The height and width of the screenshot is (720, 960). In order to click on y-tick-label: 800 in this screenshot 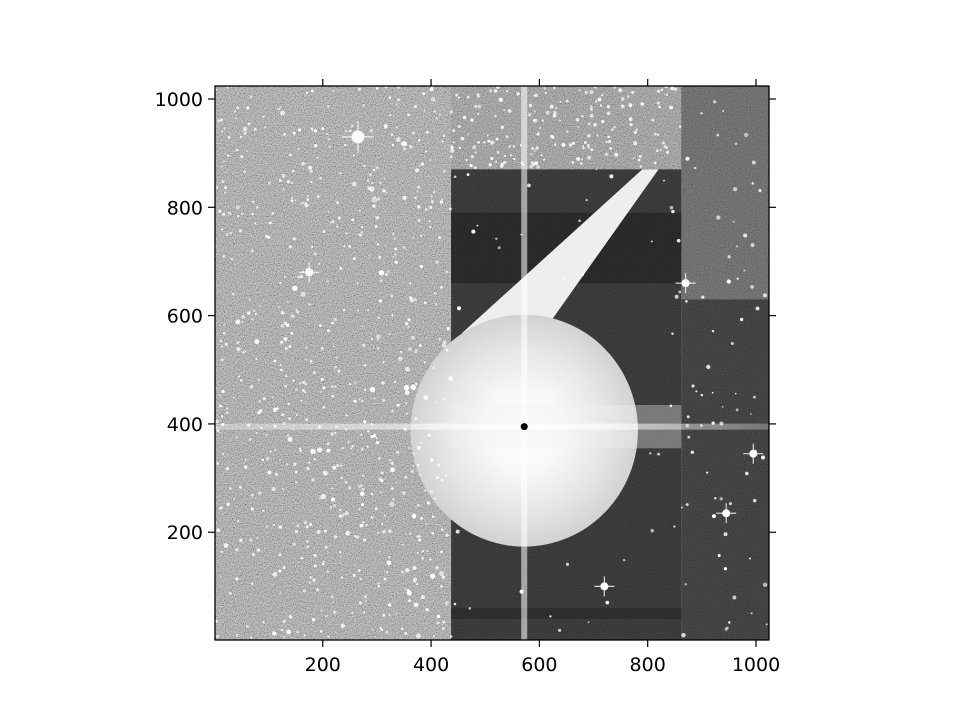, I will do `click(185, 208)`.